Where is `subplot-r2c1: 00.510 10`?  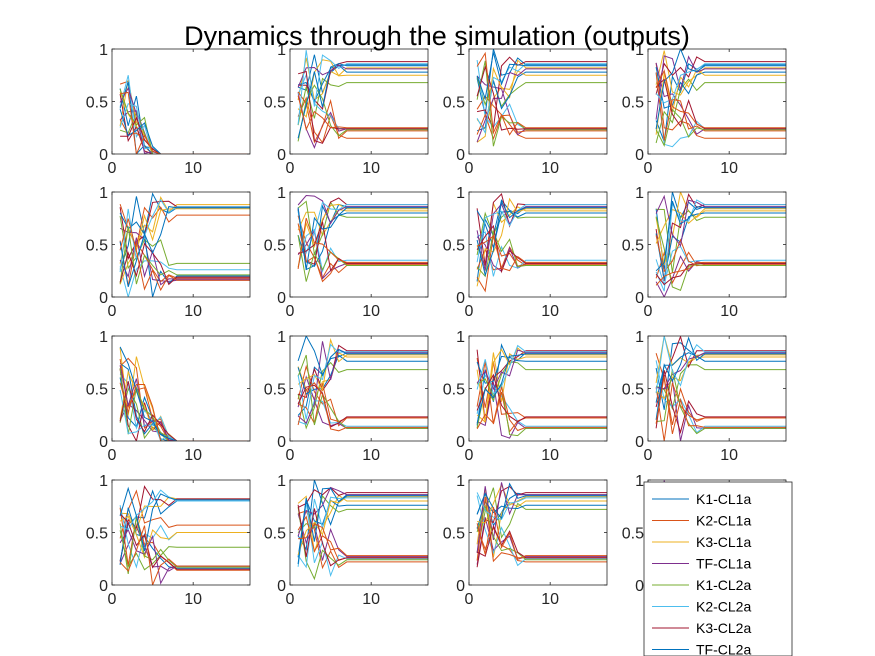
subplot-r2c1: 00.510 10 is located at coordinates (168, 252).